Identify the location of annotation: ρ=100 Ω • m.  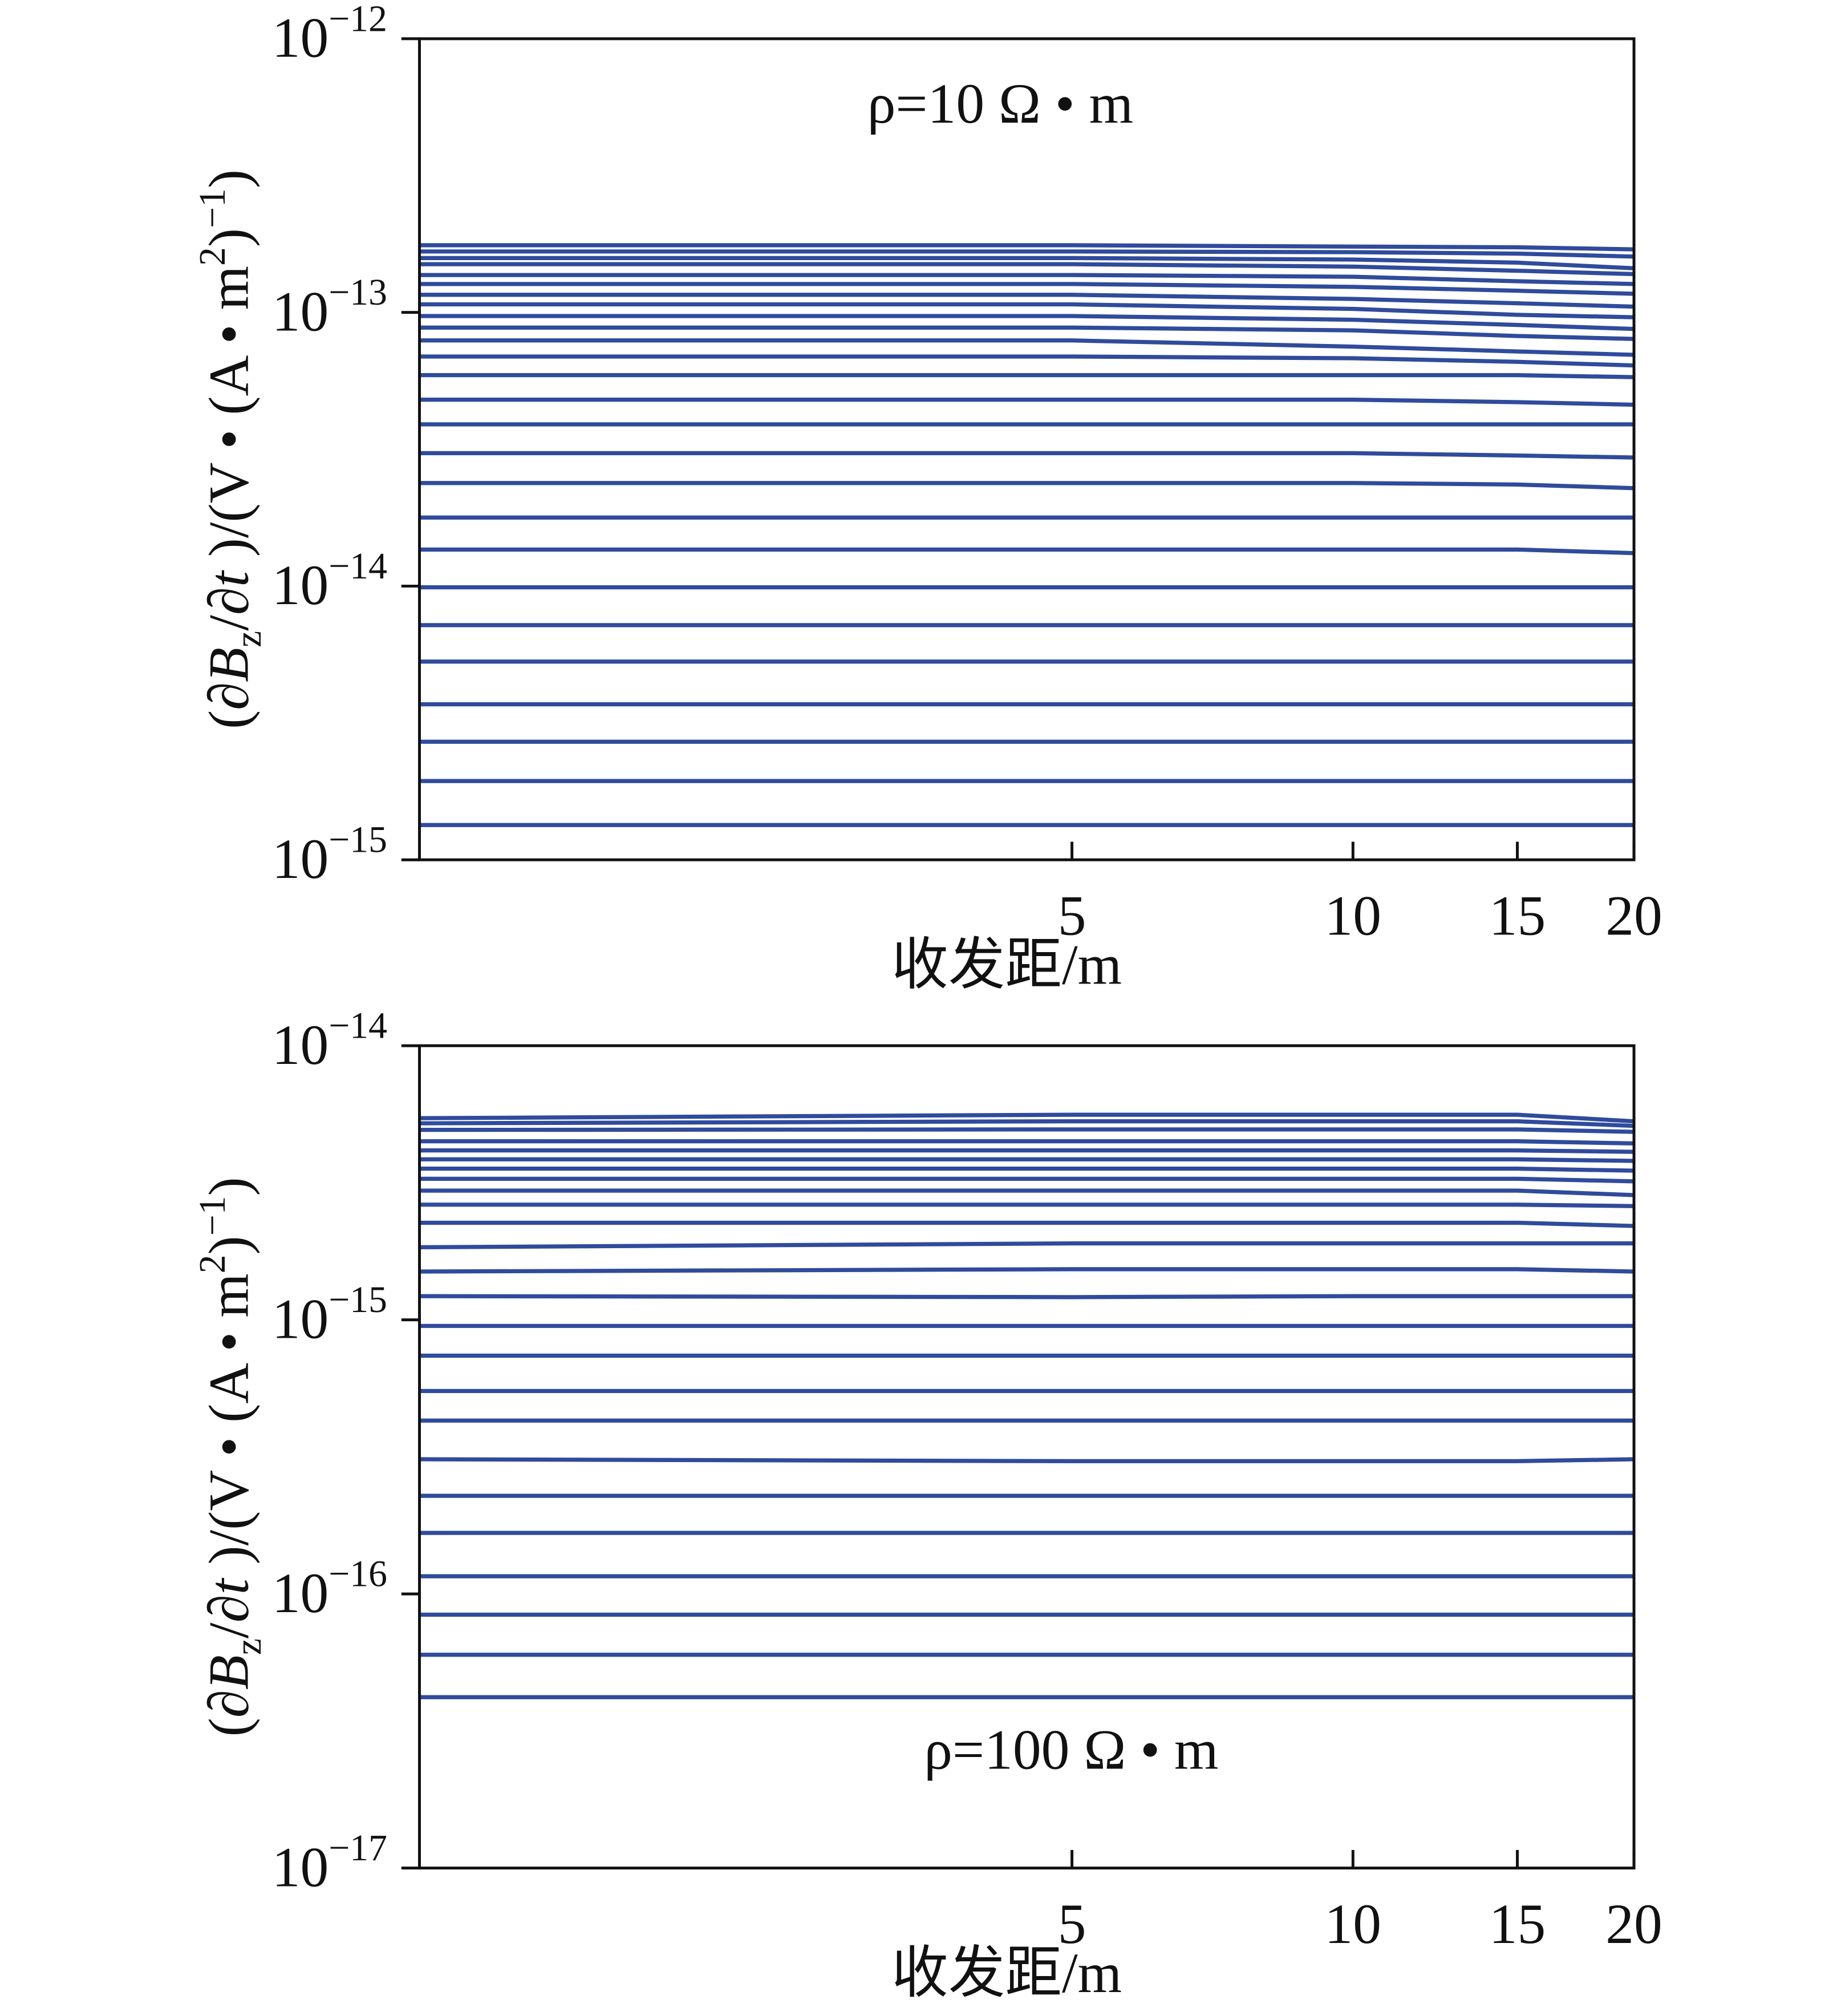
(1071, 1750).